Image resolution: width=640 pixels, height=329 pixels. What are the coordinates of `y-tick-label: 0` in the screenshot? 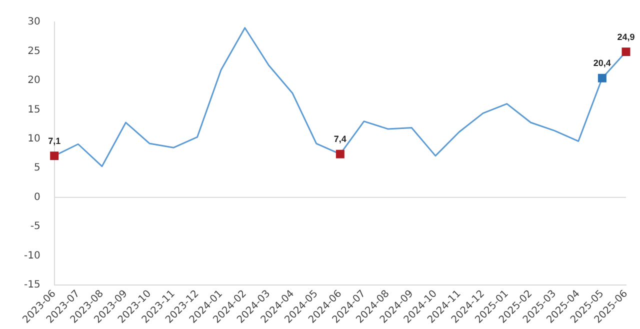 It's located at (37, 197).